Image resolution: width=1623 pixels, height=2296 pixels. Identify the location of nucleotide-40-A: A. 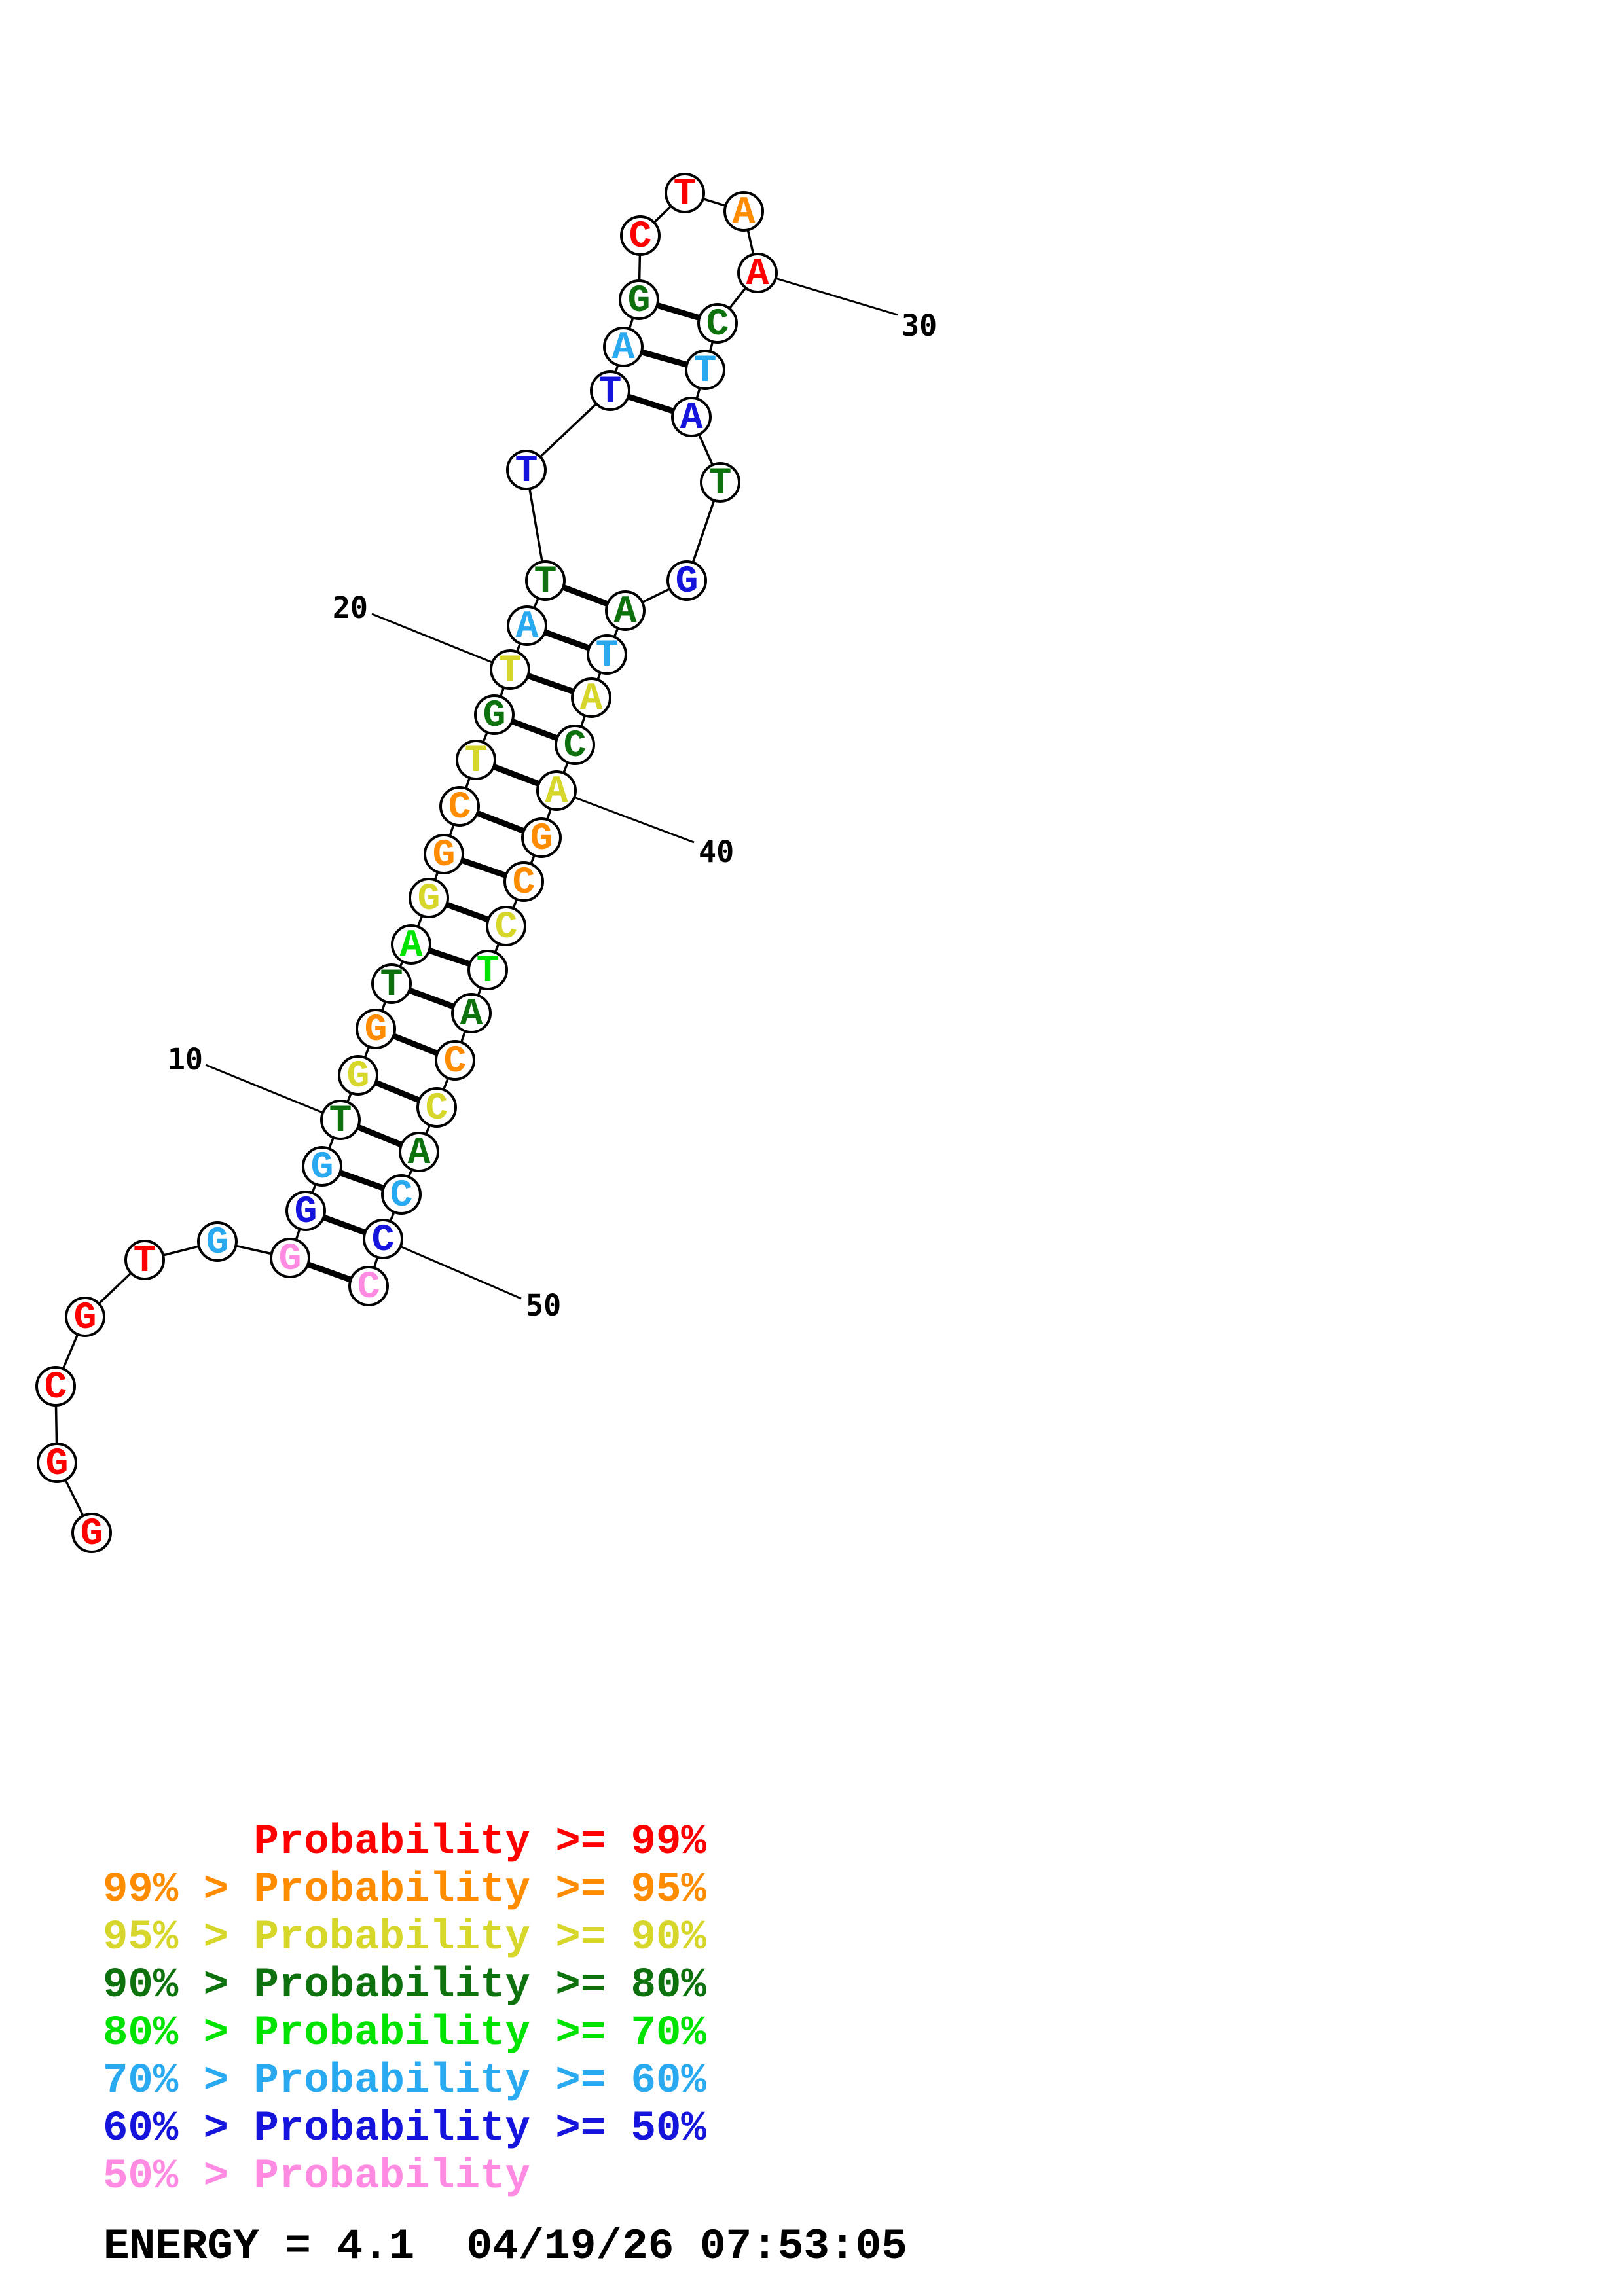
(556, 792).